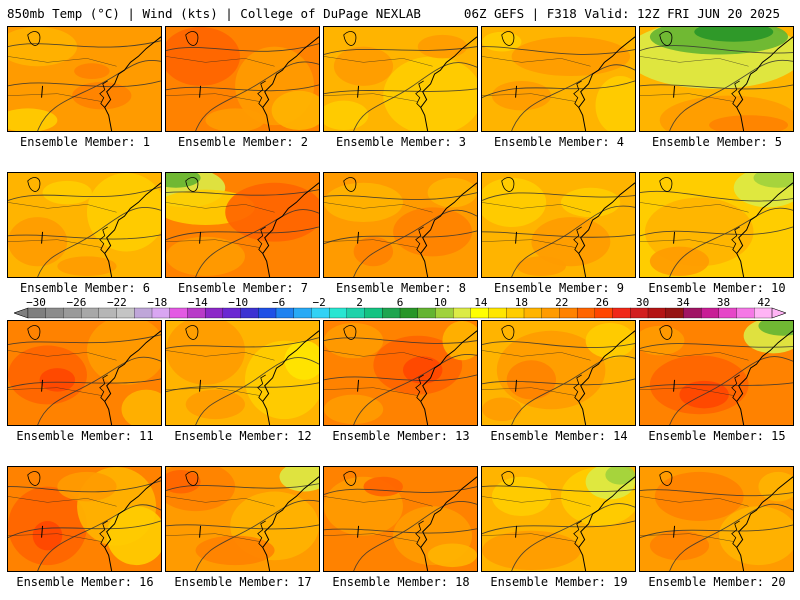 This screenshot has width=800, height=600. Describe the element at coordinates (559, 436) in the screenshot. I see `ensemble-member-caption: Ensemble Member: 14` at that location.